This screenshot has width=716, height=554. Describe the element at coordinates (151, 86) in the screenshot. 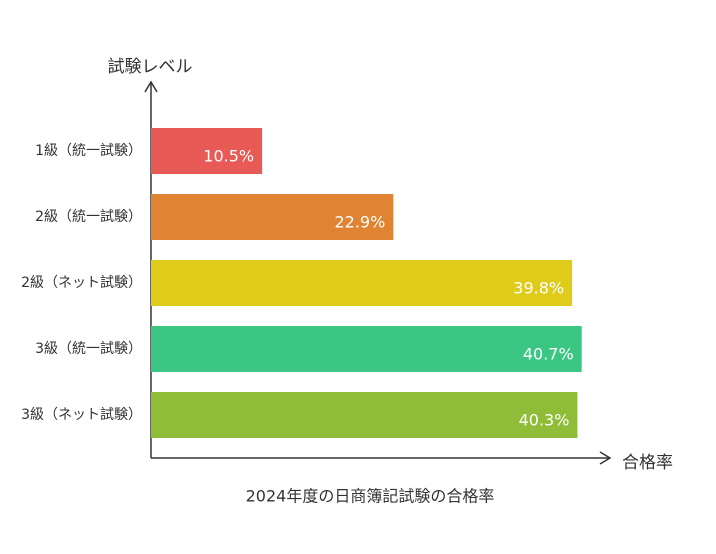

I see `y-axis-arrow` at that location.